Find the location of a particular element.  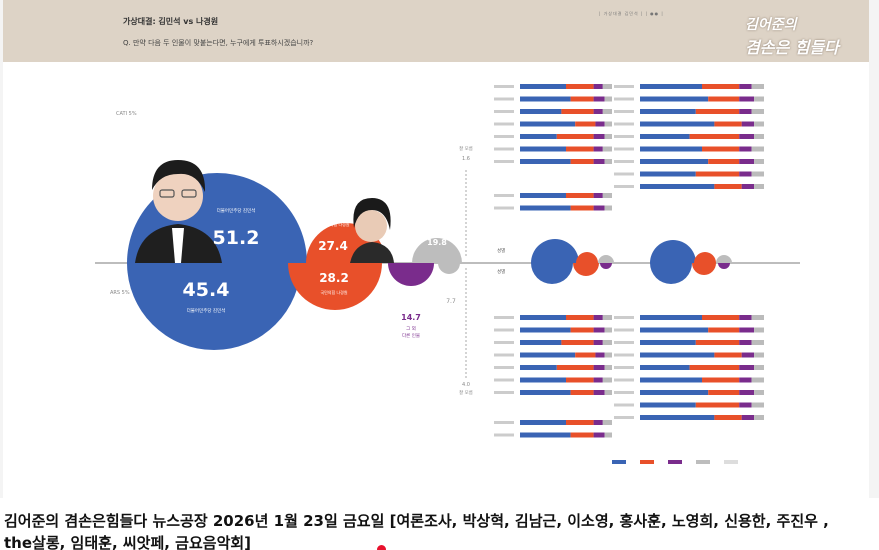

mid-row-label-top: 성별 is located at coordinates (501, 250).